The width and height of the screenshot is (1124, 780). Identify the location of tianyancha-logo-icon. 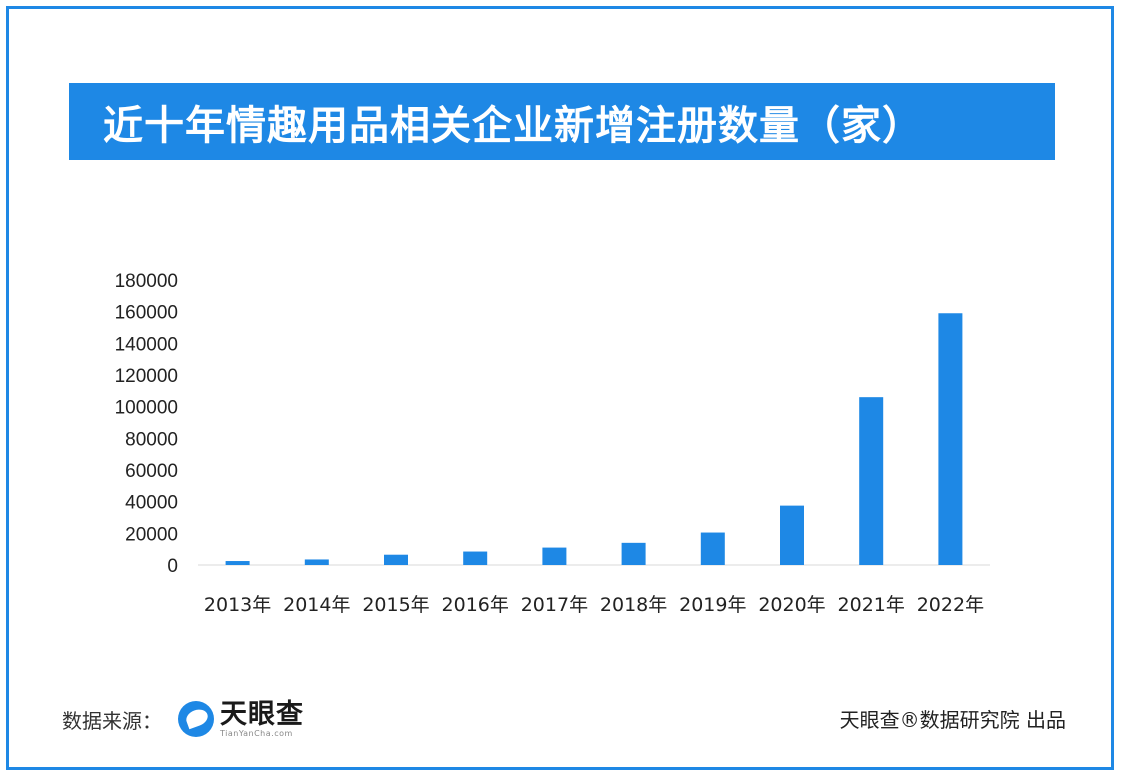
(196, 719).